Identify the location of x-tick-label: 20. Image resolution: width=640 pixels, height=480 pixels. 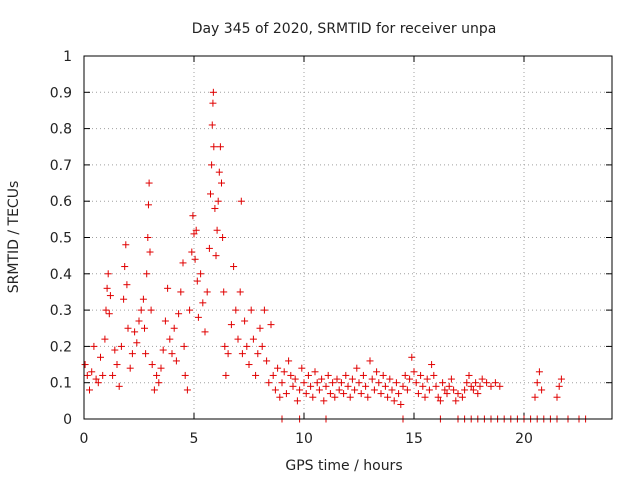
(524, 439).